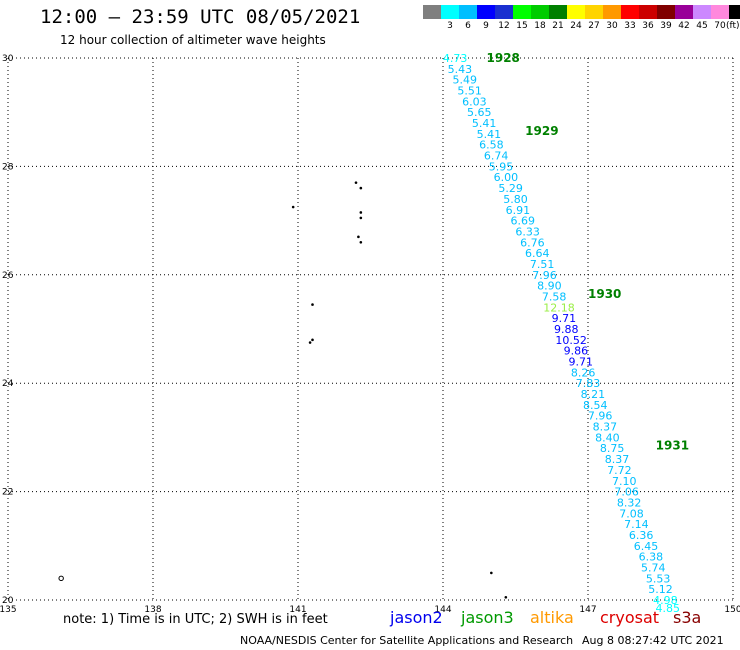 This screenshot has height=650, width=740. I want to click on x-tick-label: 141, so click(297, 610).